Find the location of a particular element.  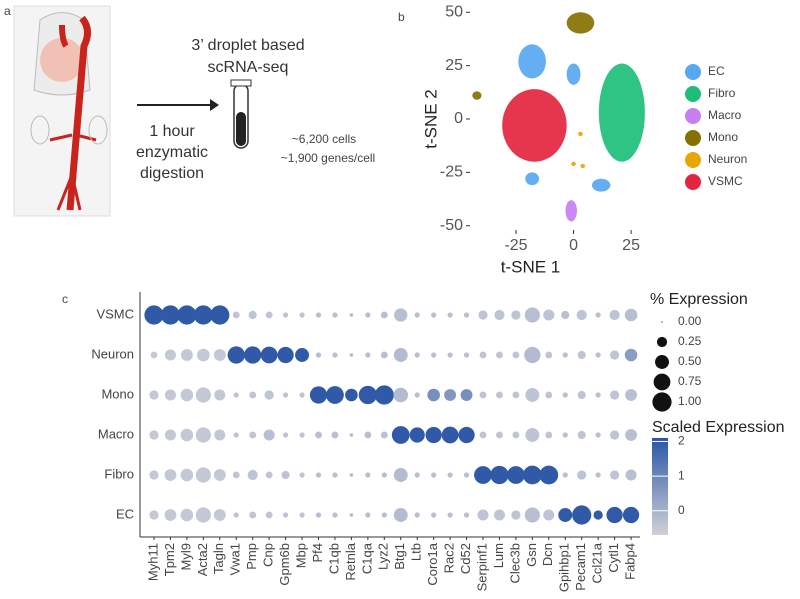

y-tick-label: -25 is located at coordinates (451, 172).